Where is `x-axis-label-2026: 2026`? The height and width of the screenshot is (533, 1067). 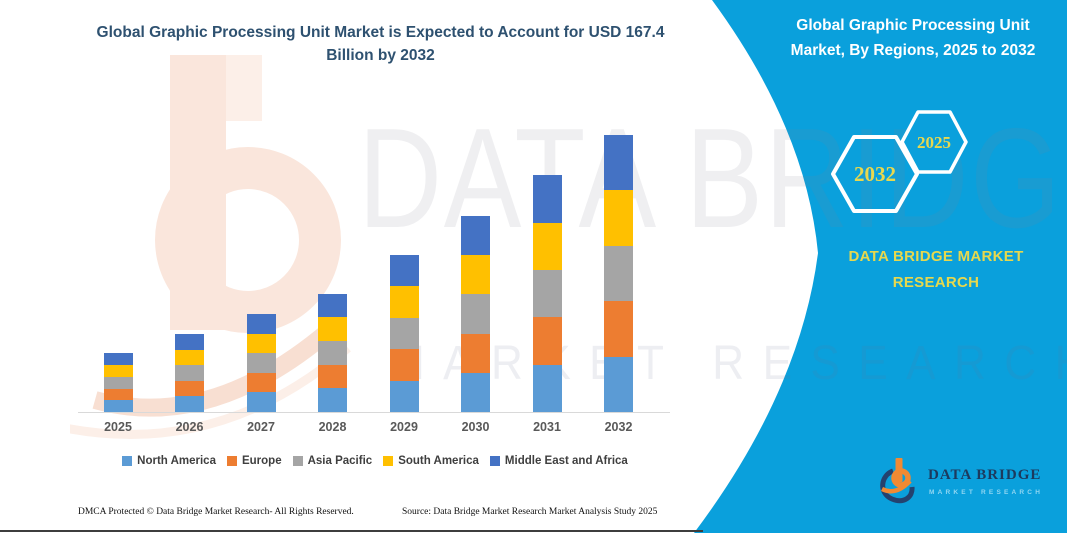 x-axis-label-2026: 2026 is located at coordinates (189, 427).